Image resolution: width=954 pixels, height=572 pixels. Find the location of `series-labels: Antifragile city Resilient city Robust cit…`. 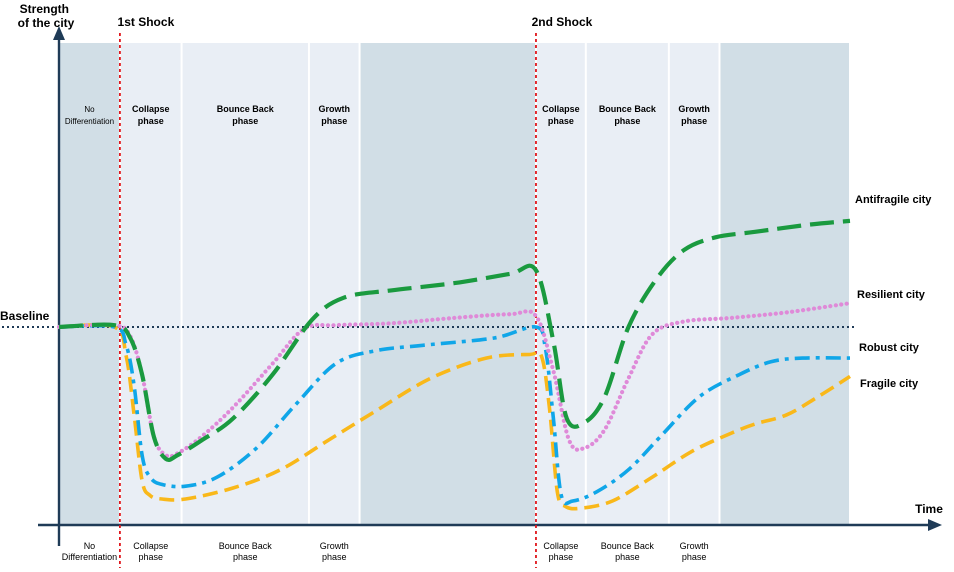

series-labels: Antifragile city Resilient city Robust cit… is located at coordinates (893, 292).